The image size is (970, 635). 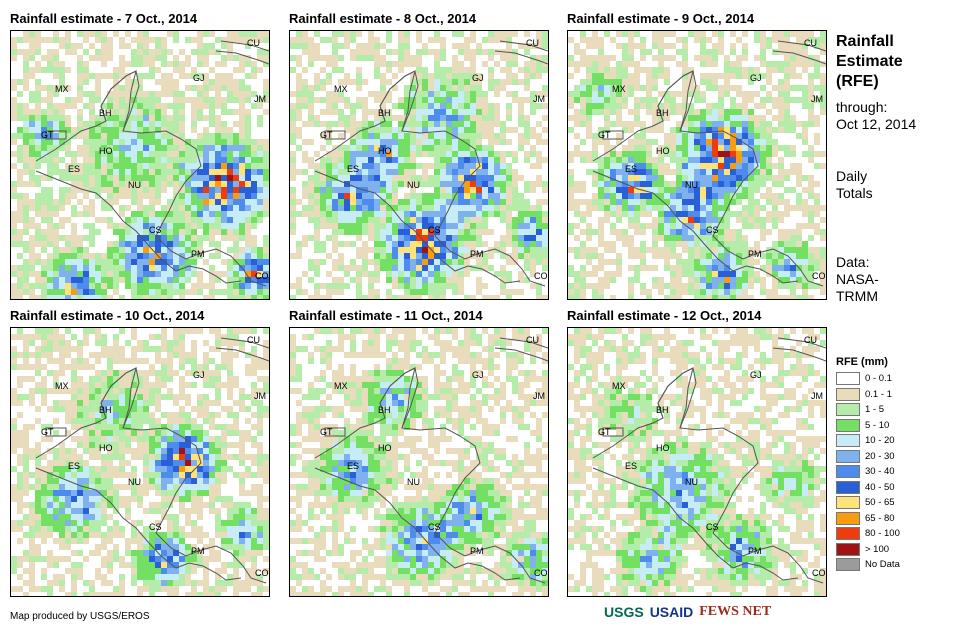 What do you see at coordinates (140, 462) in the screenshot?
I see `rainfall-map: CU GJ JM MX BH GT HO ES NU CS PM CO` at bounding box center [140, 462].